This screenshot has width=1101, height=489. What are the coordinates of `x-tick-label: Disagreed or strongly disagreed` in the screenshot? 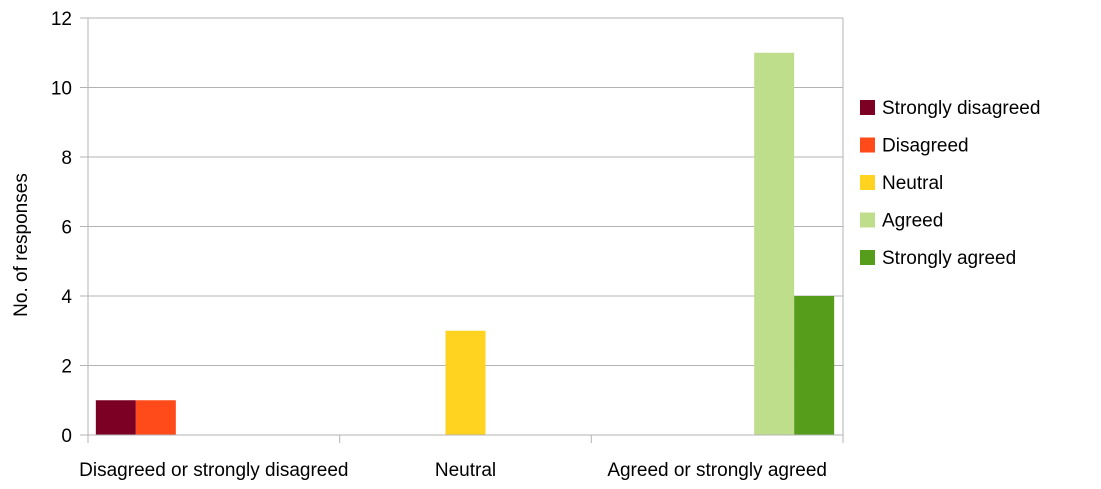 It's located at (213, 470).